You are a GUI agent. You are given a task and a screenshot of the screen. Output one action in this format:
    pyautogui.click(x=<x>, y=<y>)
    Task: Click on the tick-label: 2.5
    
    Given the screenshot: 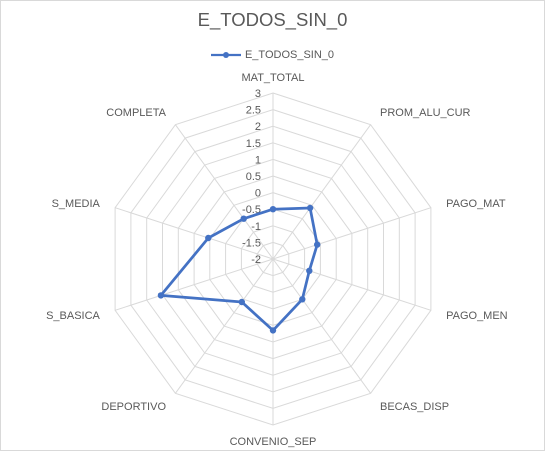 What is the action you would take?
    pyautogui.click(x=253, y=111)
    